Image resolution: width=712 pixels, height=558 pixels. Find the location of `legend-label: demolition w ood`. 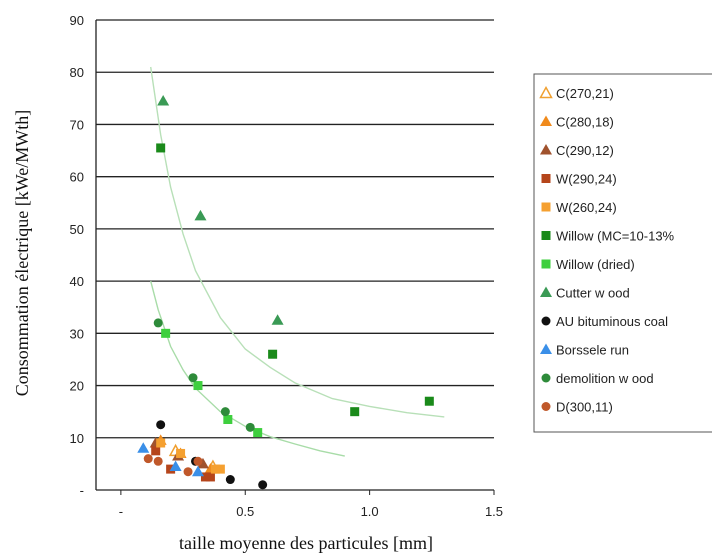

legend-label: demolition w ood is located at coordinates (605, 378).